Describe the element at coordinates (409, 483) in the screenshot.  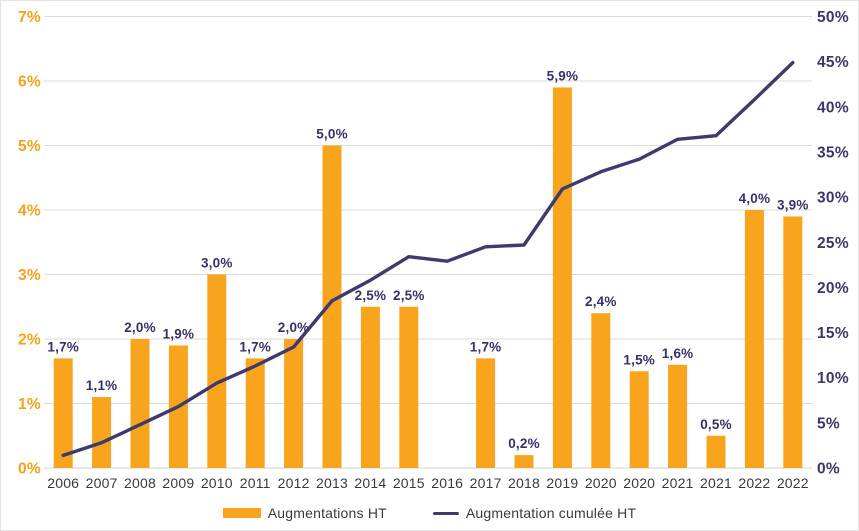
I see `x-axis-label: 2015` at that location.